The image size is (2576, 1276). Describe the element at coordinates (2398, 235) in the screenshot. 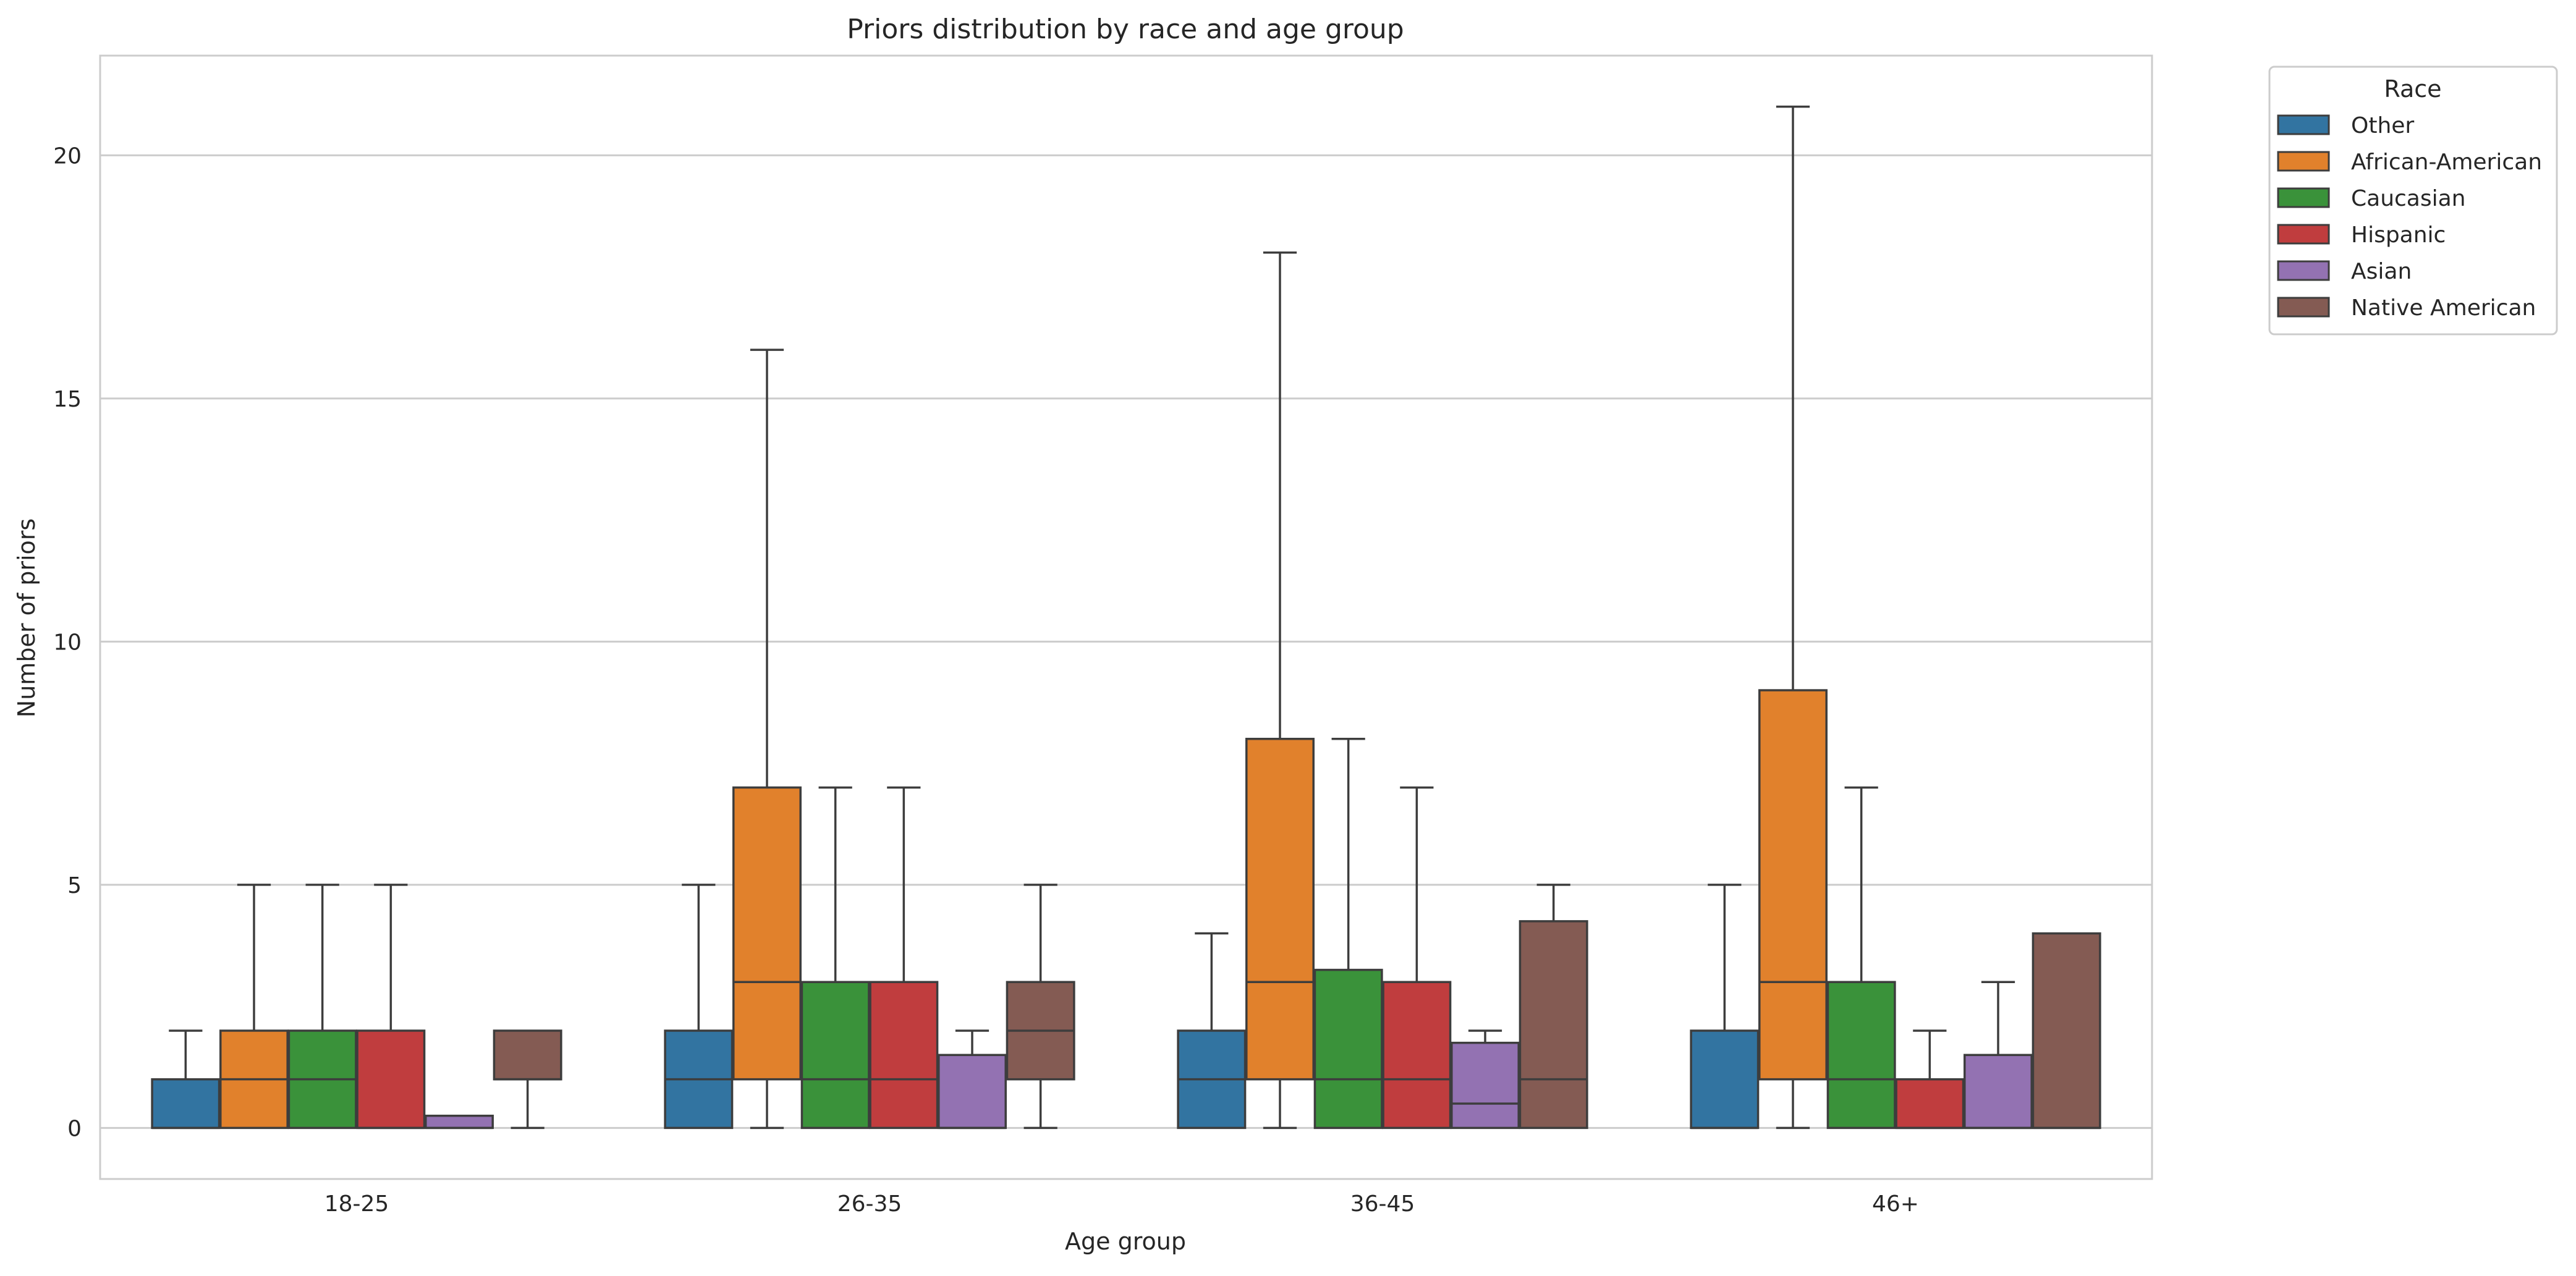

I see `legend-label: Hispanic` at that location.